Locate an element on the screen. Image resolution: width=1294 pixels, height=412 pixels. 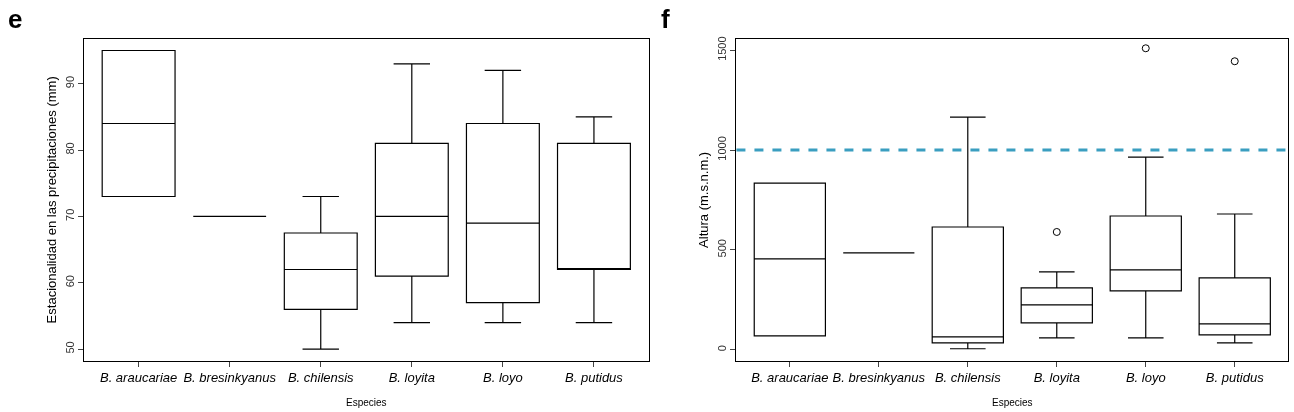
y-tick-label: 1000 is located at coordinates (722, 148).